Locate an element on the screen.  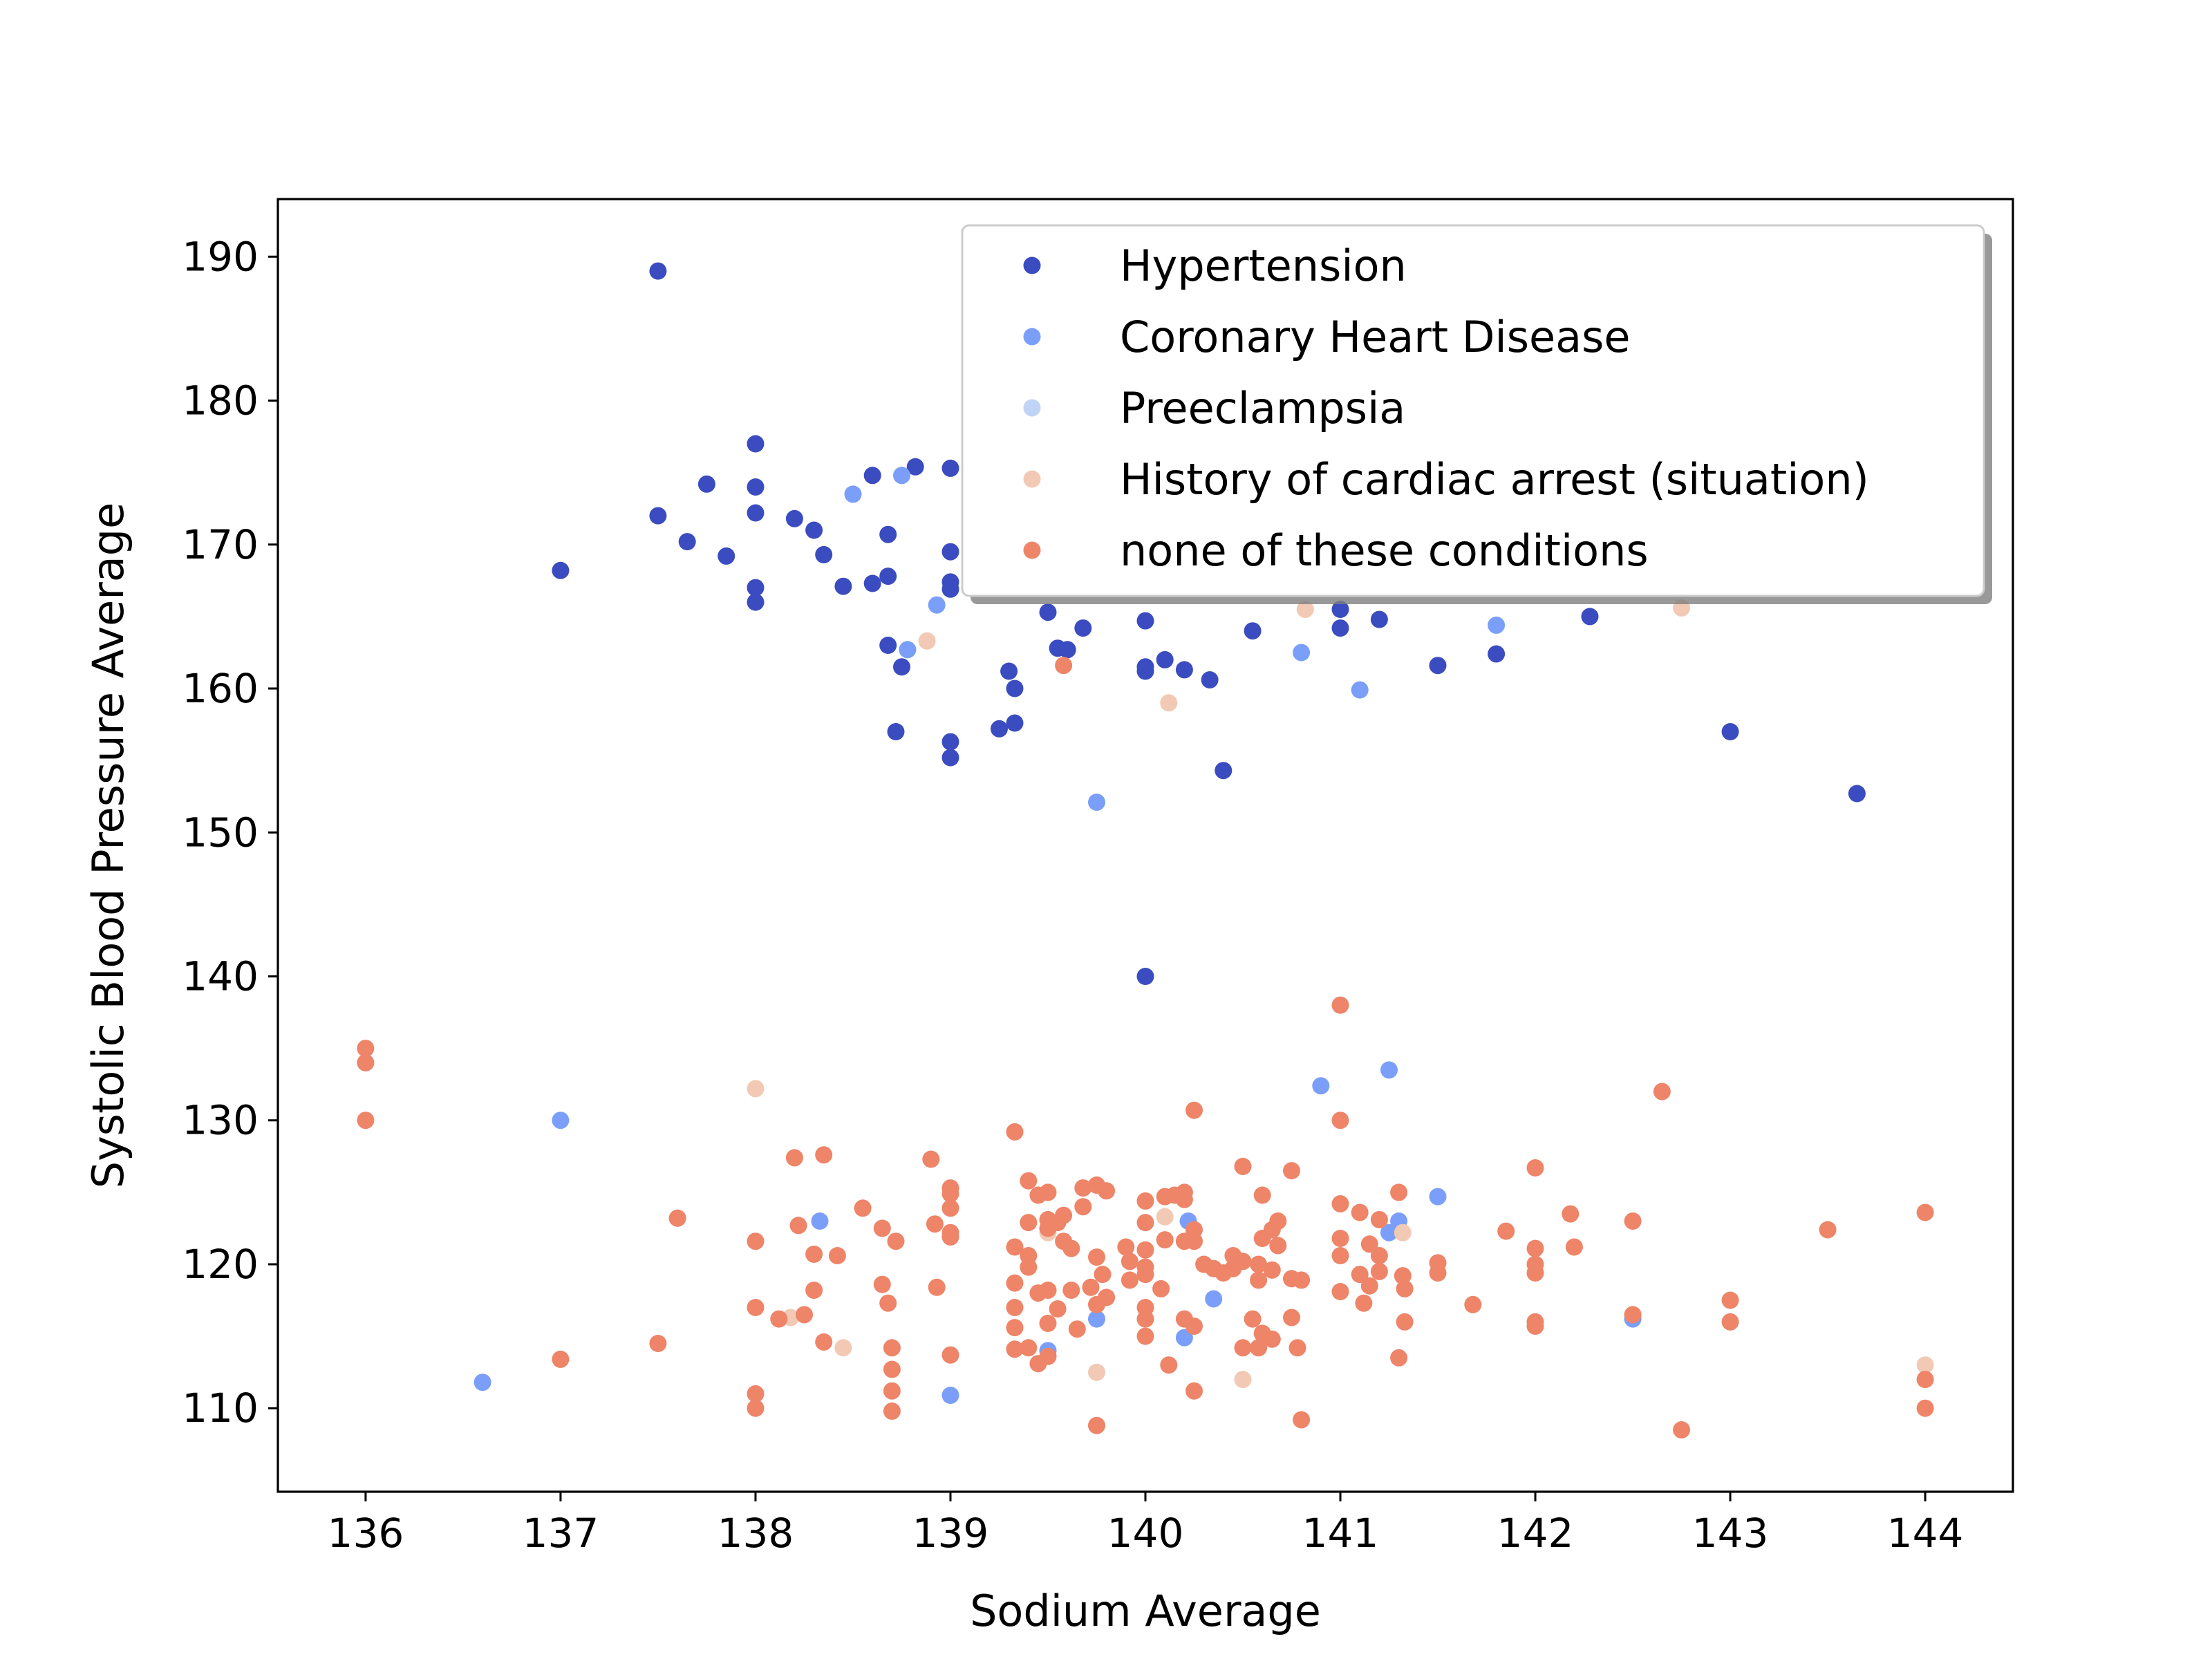
x-tick-label: 138 is located at coordinates (756, 1534).